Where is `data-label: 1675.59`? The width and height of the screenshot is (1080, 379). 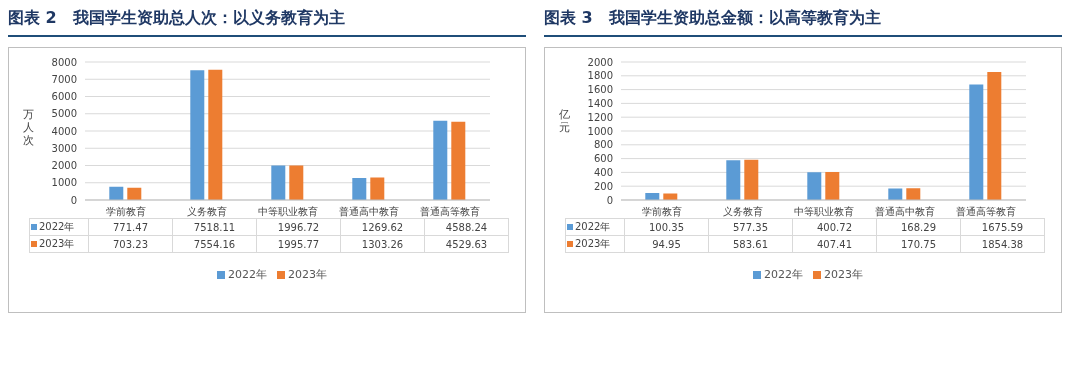 data-label: 1675.59 is located at coordinates (1002, 227).